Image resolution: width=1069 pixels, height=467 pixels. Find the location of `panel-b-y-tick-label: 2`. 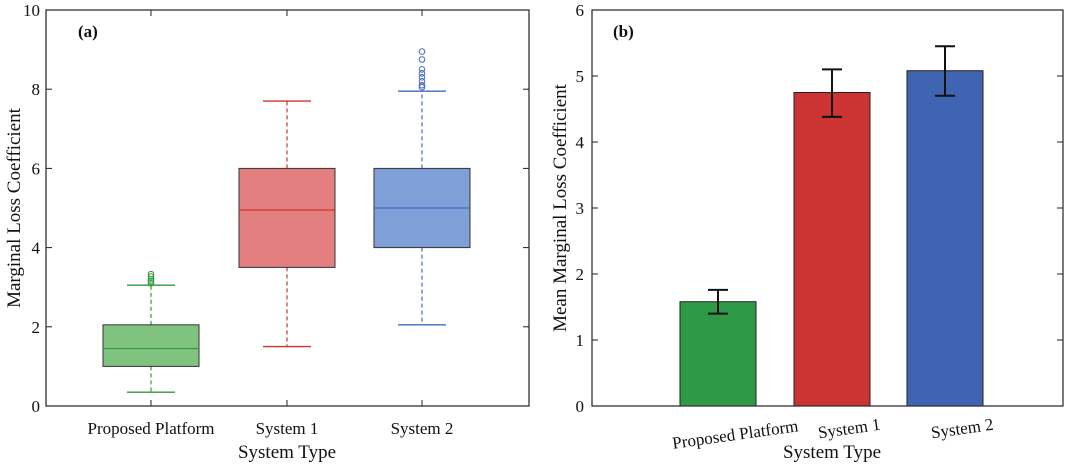

panel-b-y-tick-label: 2 is located at coordinates (580, 274).